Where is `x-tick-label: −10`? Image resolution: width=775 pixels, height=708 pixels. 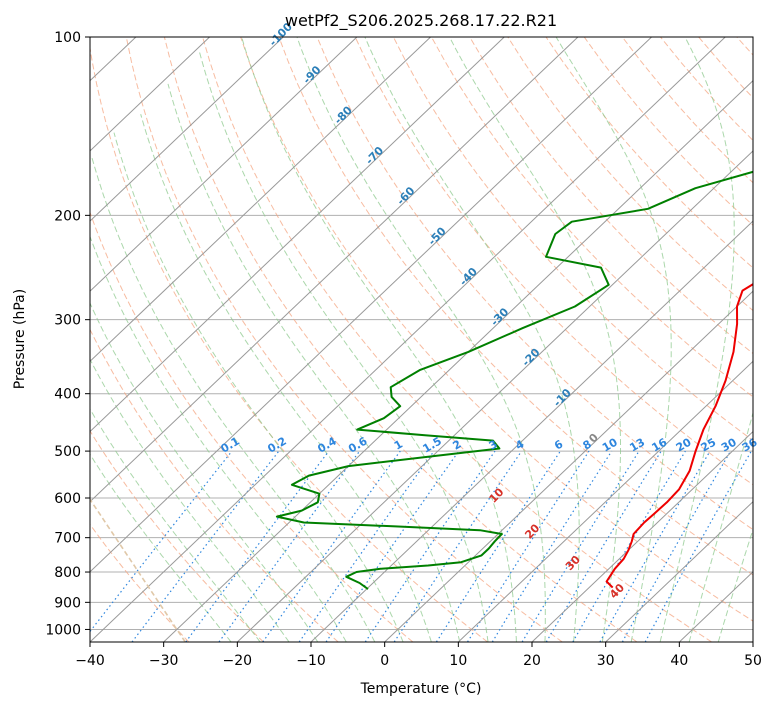 x-tick-label: −10 is located at coordinates (311, 661).